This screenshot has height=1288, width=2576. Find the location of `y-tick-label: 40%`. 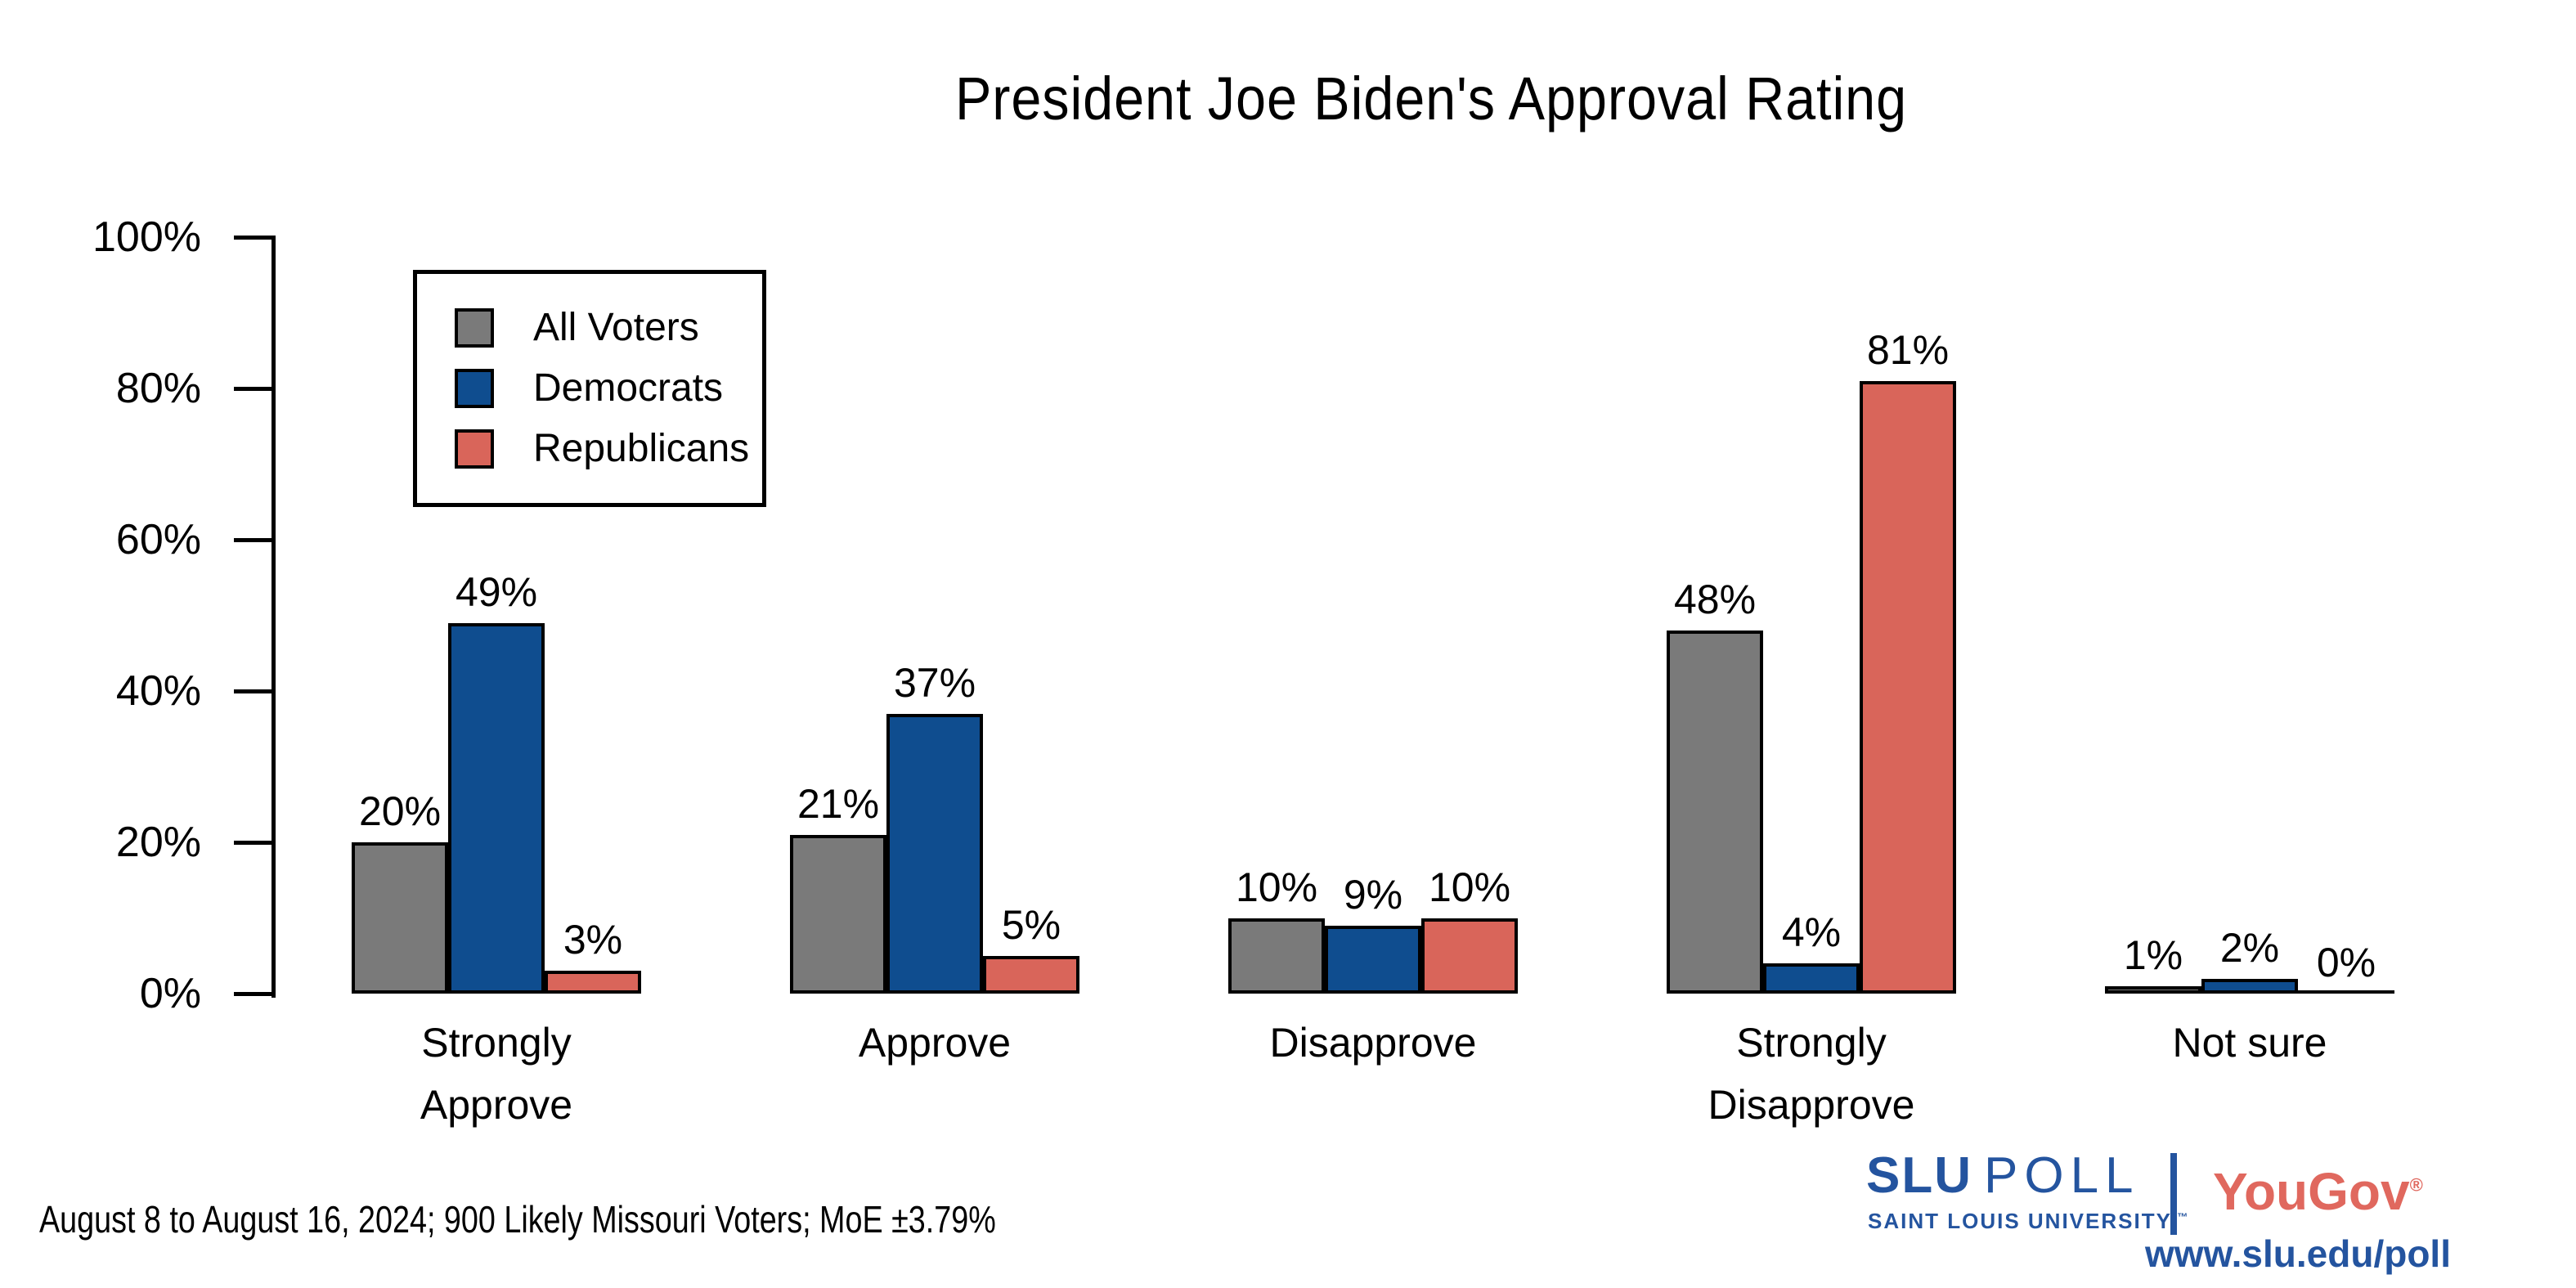

y-tick-label: 40% is located at coordinates (158, 691).